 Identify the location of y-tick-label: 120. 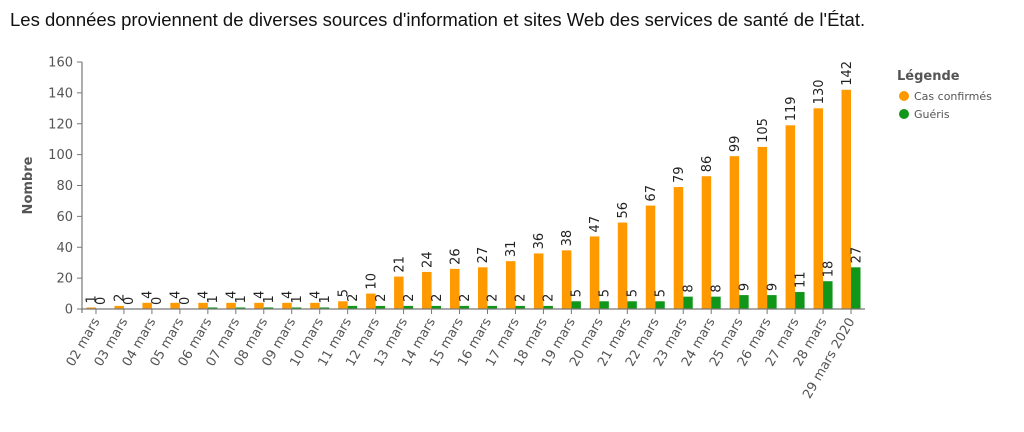
(60, 124).